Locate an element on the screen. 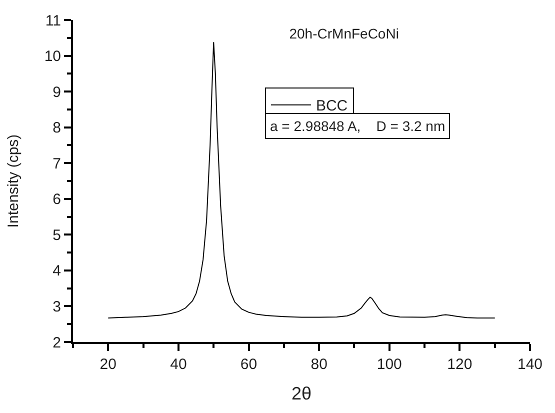  x-axis-title: 2θ is located at coordinates (301, 394).